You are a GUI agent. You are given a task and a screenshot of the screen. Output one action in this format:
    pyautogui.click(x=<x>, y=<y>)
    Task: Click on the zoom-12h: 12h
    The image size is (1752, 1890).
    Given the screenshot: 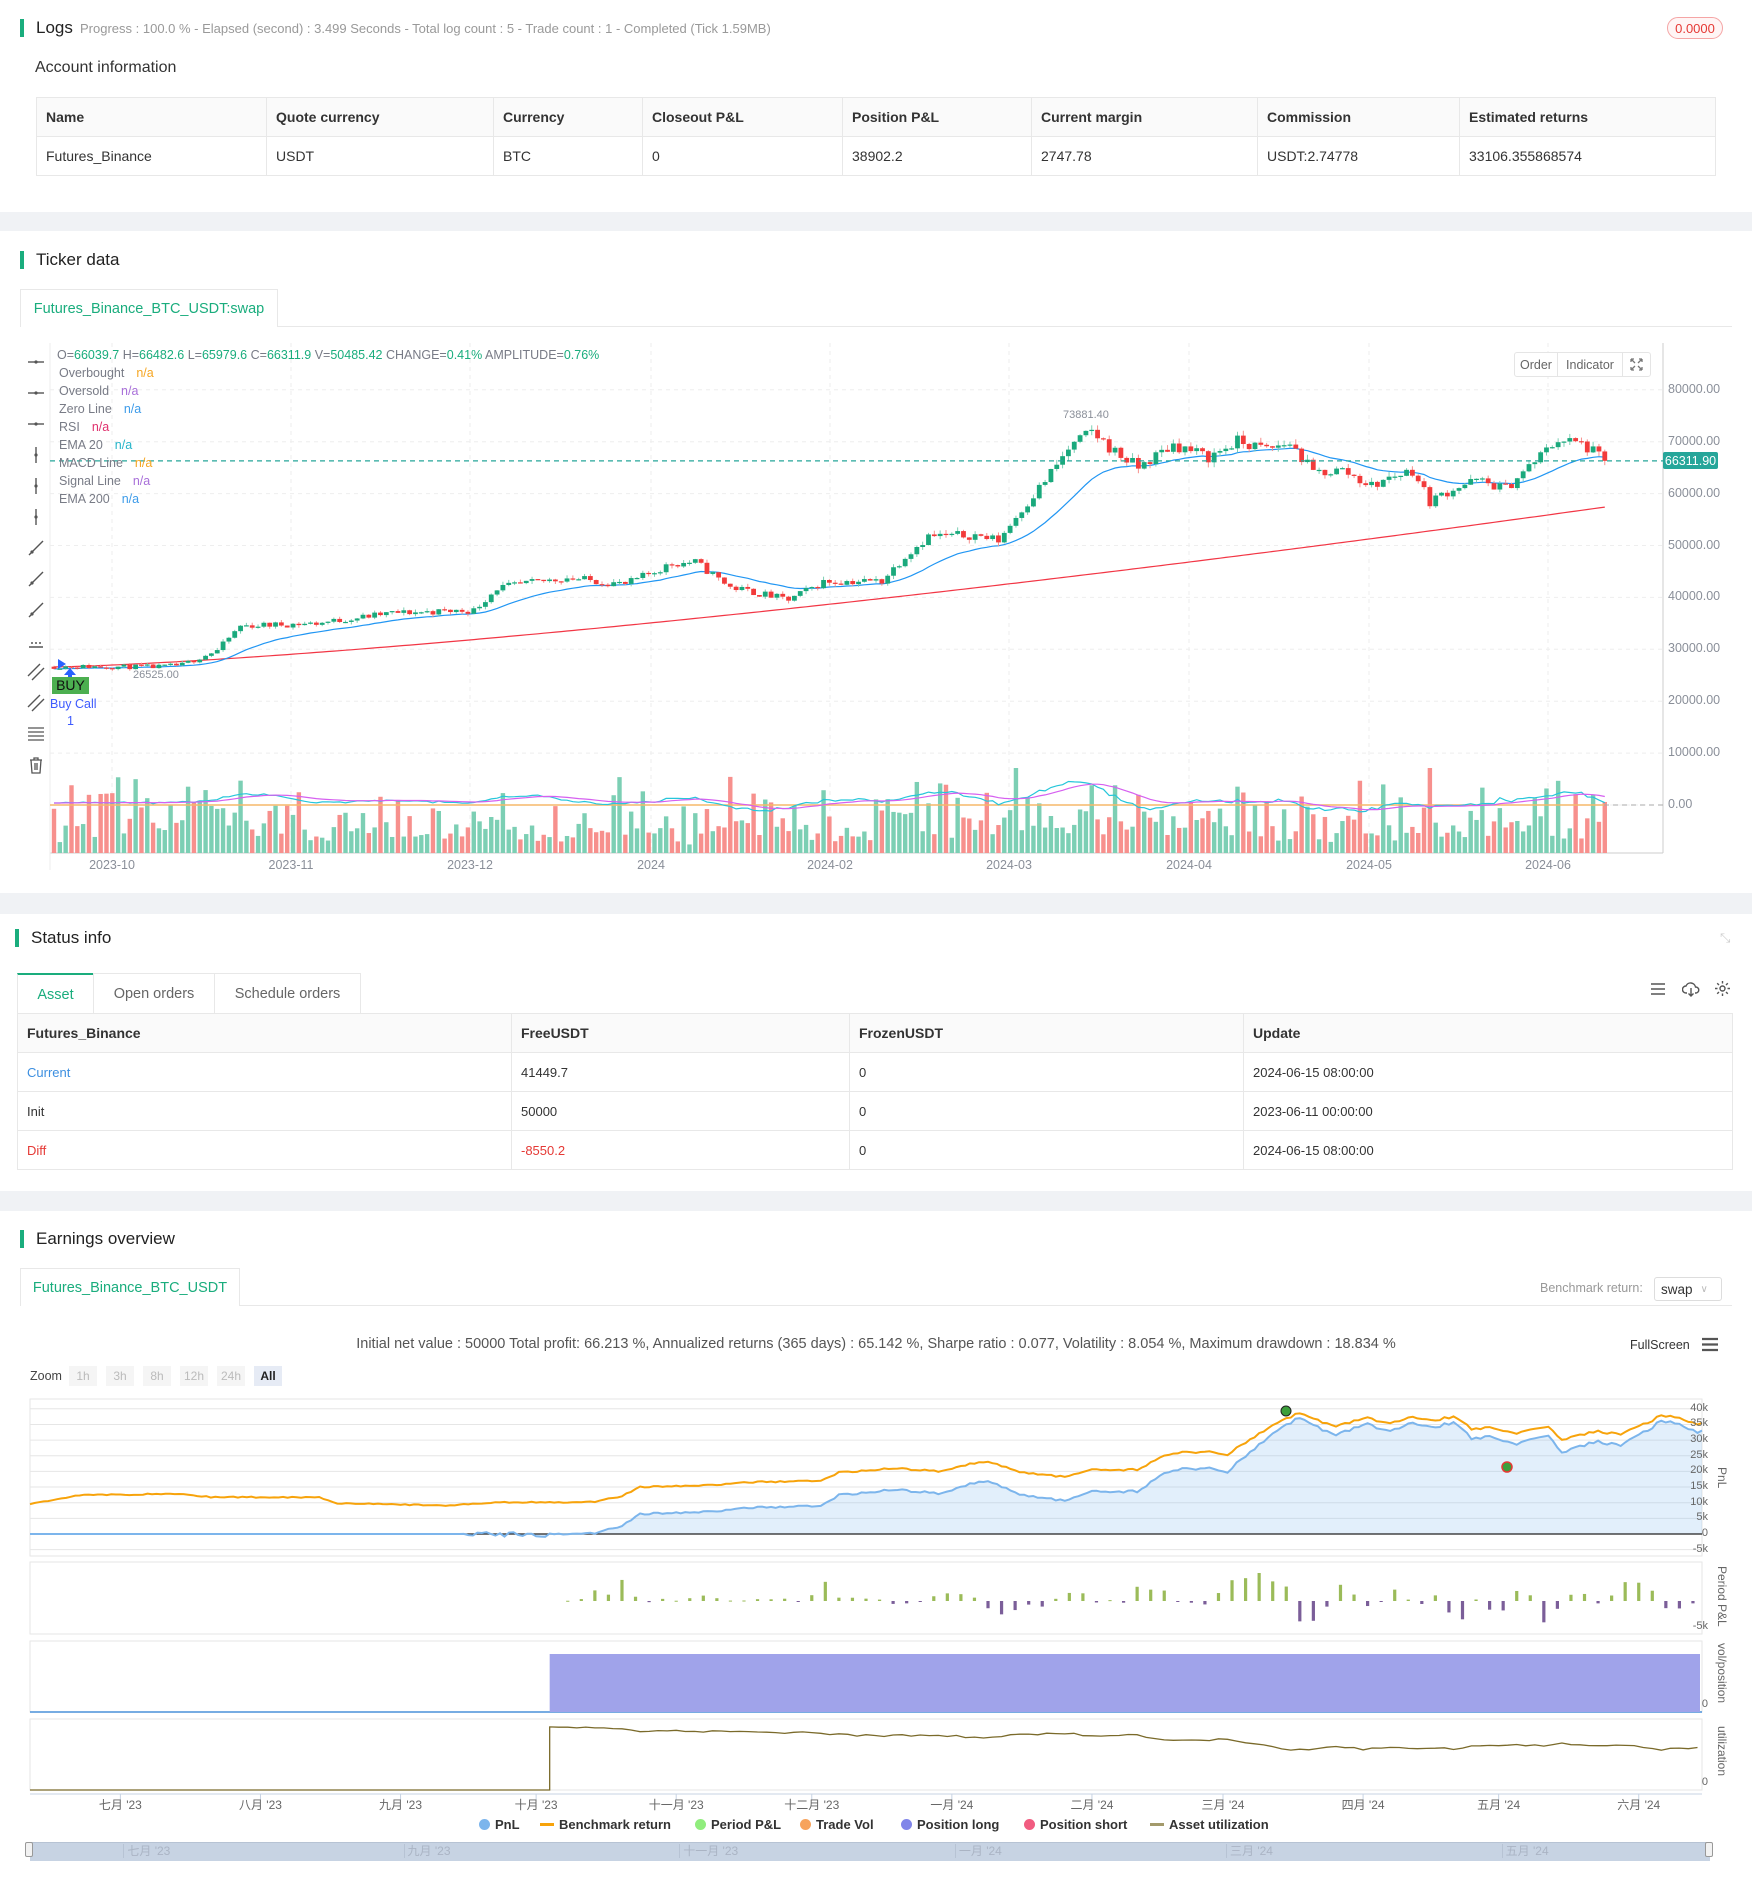 What is the action you would take?
    pyautogui.click(x=194, y=1376)
    